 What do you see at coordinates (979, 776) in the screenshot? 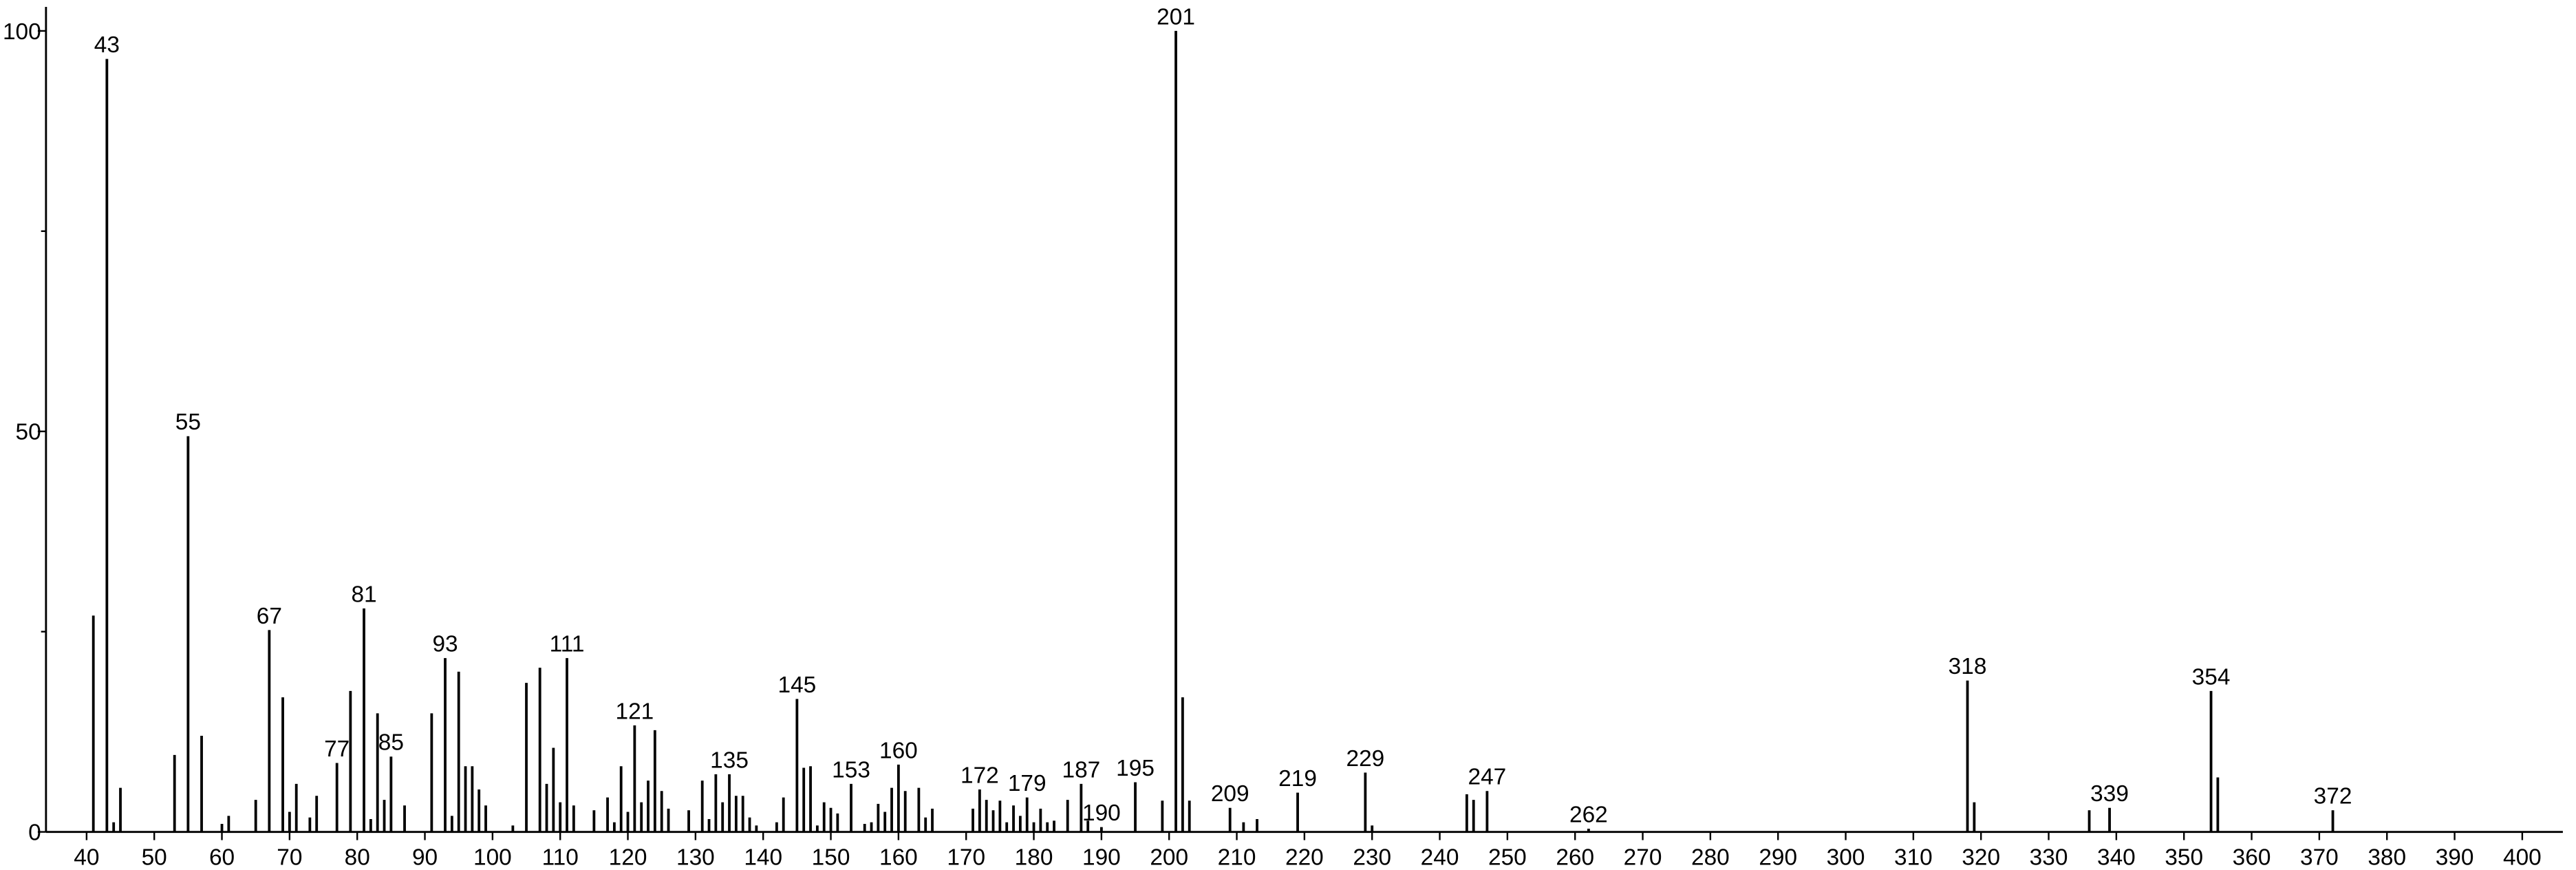
I see `peak-label: 172` at bounding box center [979, 776].